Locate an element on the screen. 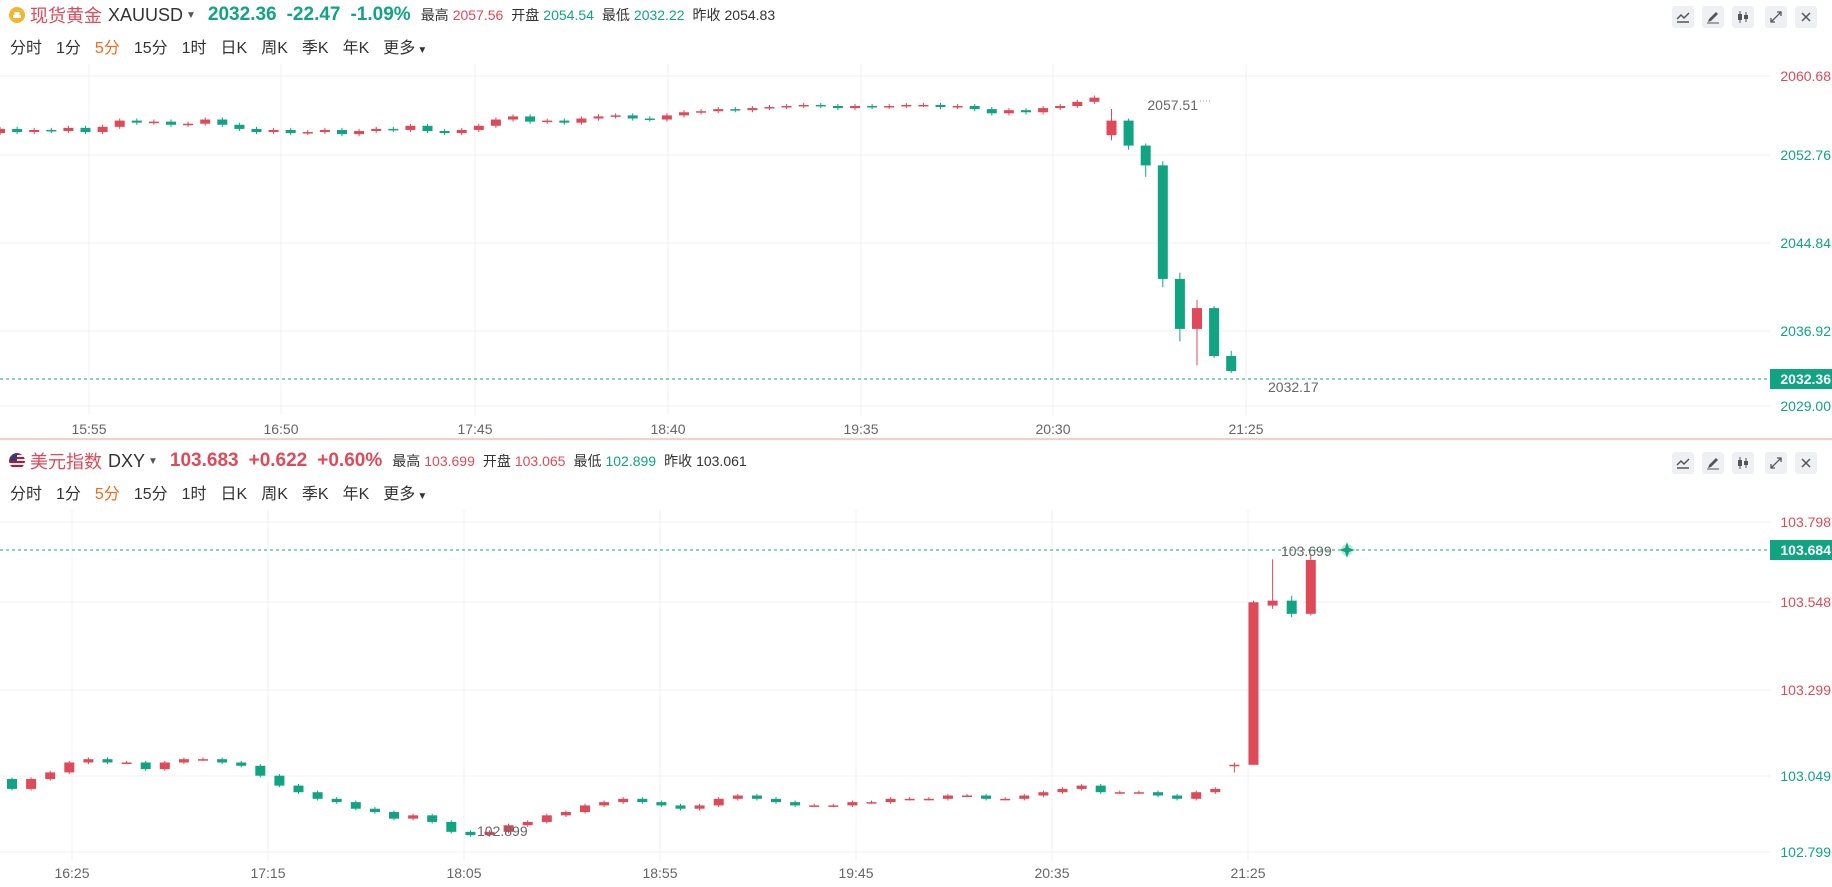 The image size is (1832, 887). dxy-name: 美元指数 is located at coordinates (66, 462).